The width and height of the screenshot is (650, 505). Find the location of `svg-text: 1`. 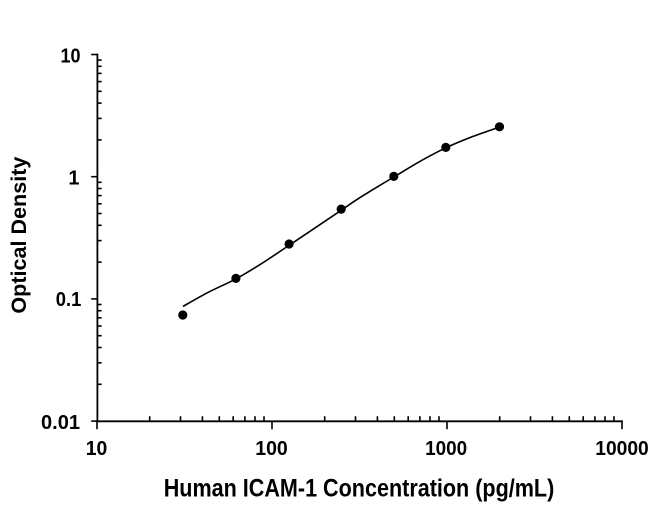

svg-text: 1 is located at coordinates (73, 179).